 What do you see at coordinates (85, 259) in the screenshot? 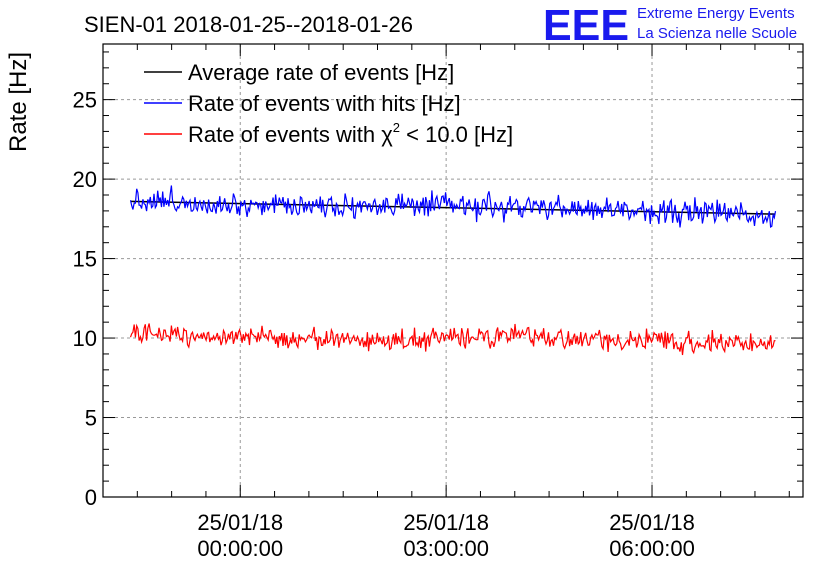
I see `y-tick-label-3: 15` at bounding box center [85, 259].